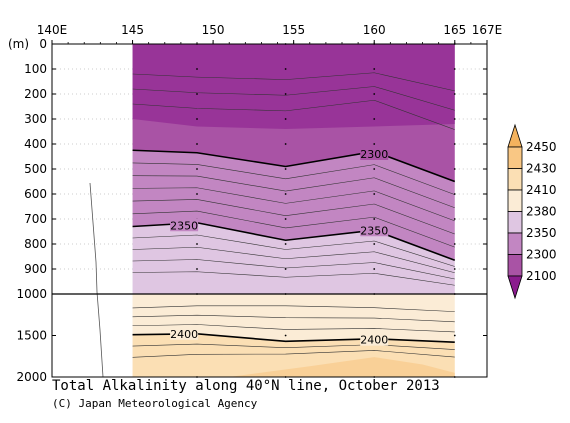 The image size is (570, 423). What do you see at coordinates (35, 69) in the screenshot?
I see `y-tick-label: 100` at bounding box center [35, 69].